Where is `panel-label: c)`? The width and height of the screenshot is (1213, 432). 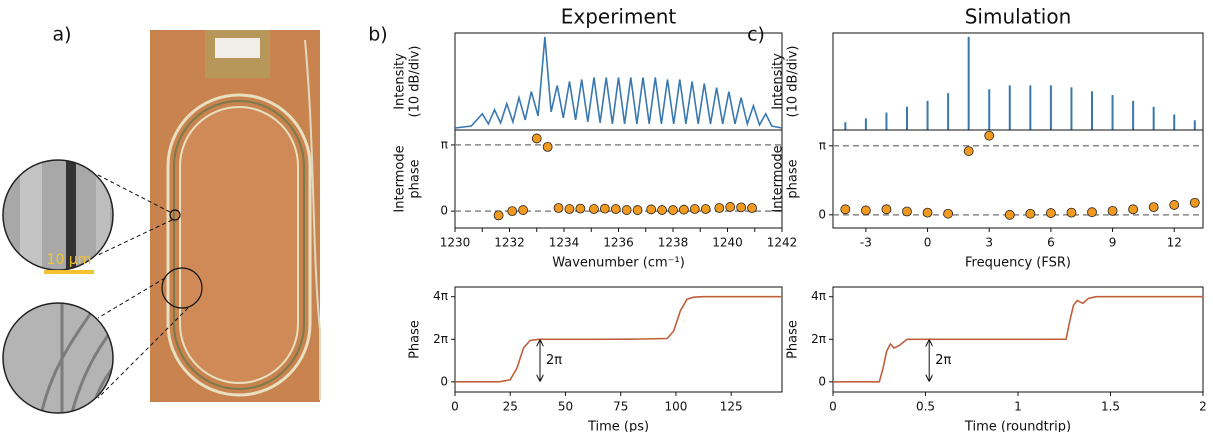 panel-label: c) is located at coordinates (756, 35).